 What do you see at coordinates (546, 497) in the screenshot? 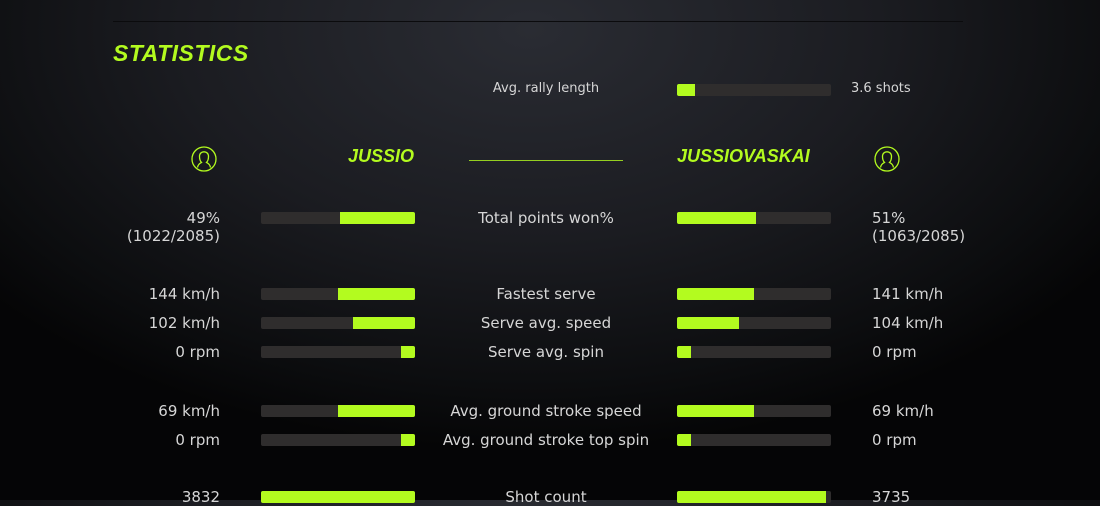
I see `stat-label: Shot count` at bounding box center [546, 497].